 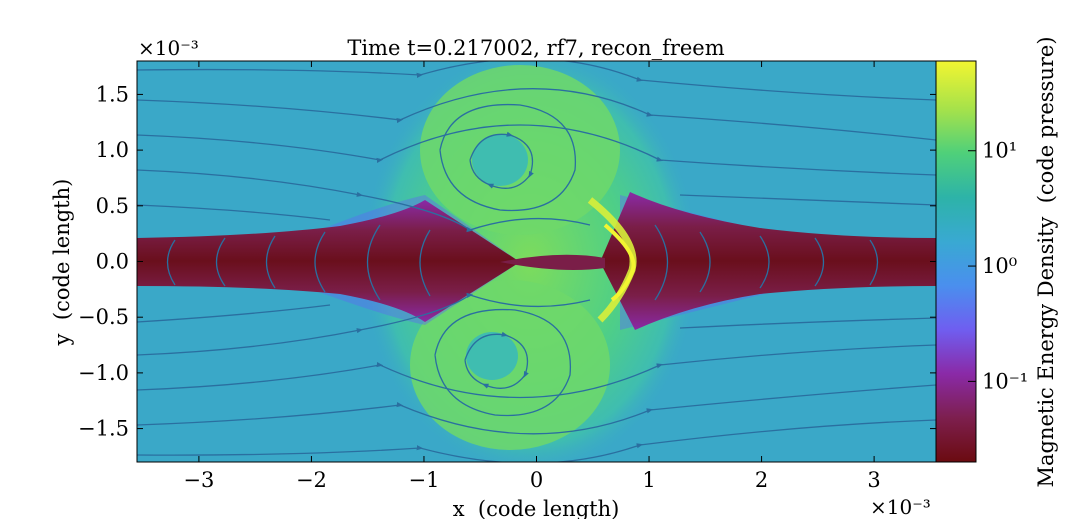 I want to click on x-tick-label: 1, so click(x=648, y=480).